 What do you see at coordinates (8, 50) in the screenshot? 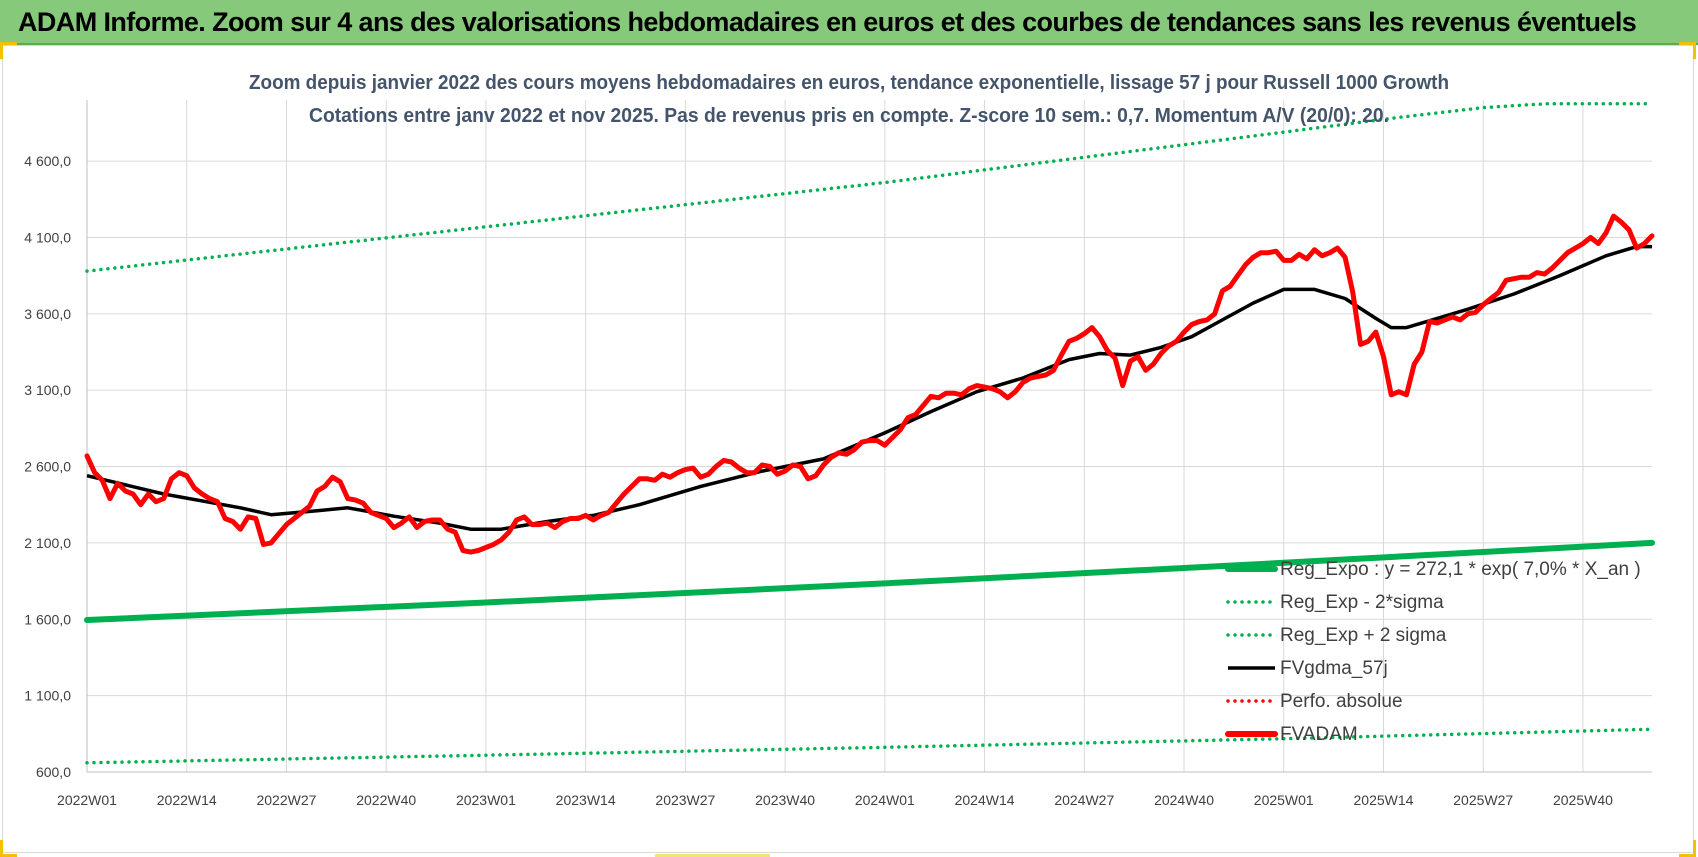
I see `frame-corner-top-left` at bounding box center [8, 50].